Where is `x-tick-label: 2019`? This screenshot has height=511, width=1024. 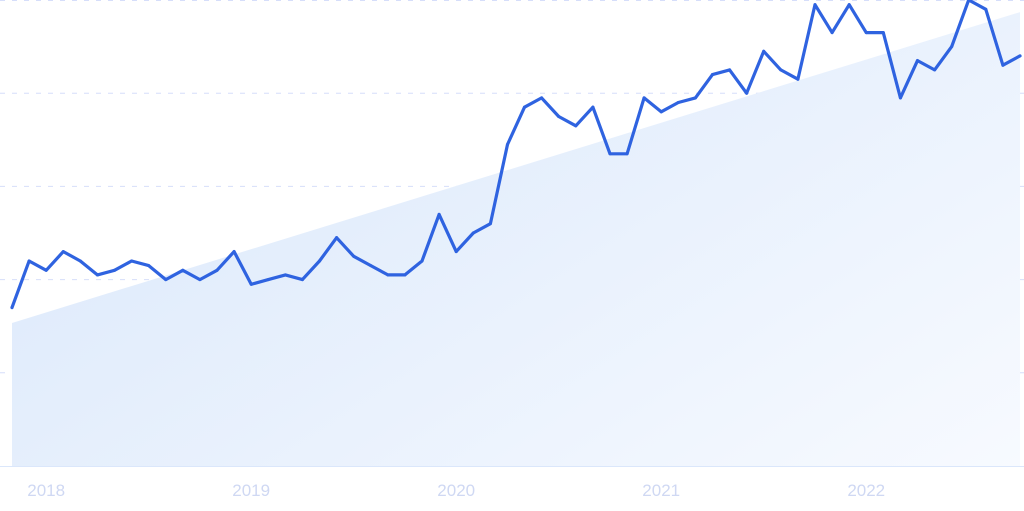
x-tick-label: 2019 is located at coordinates (251, 490).